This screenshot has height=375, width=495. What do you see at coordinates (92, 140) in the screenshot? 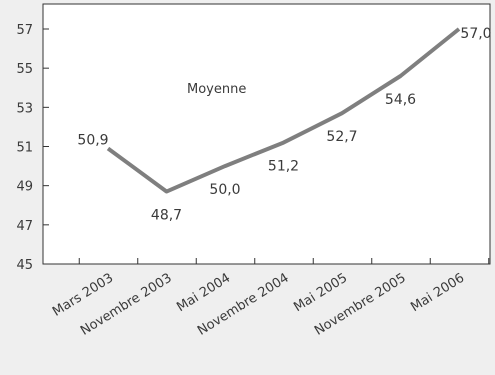
I see `data-label: 50,9` at bounding box center [92, 140].